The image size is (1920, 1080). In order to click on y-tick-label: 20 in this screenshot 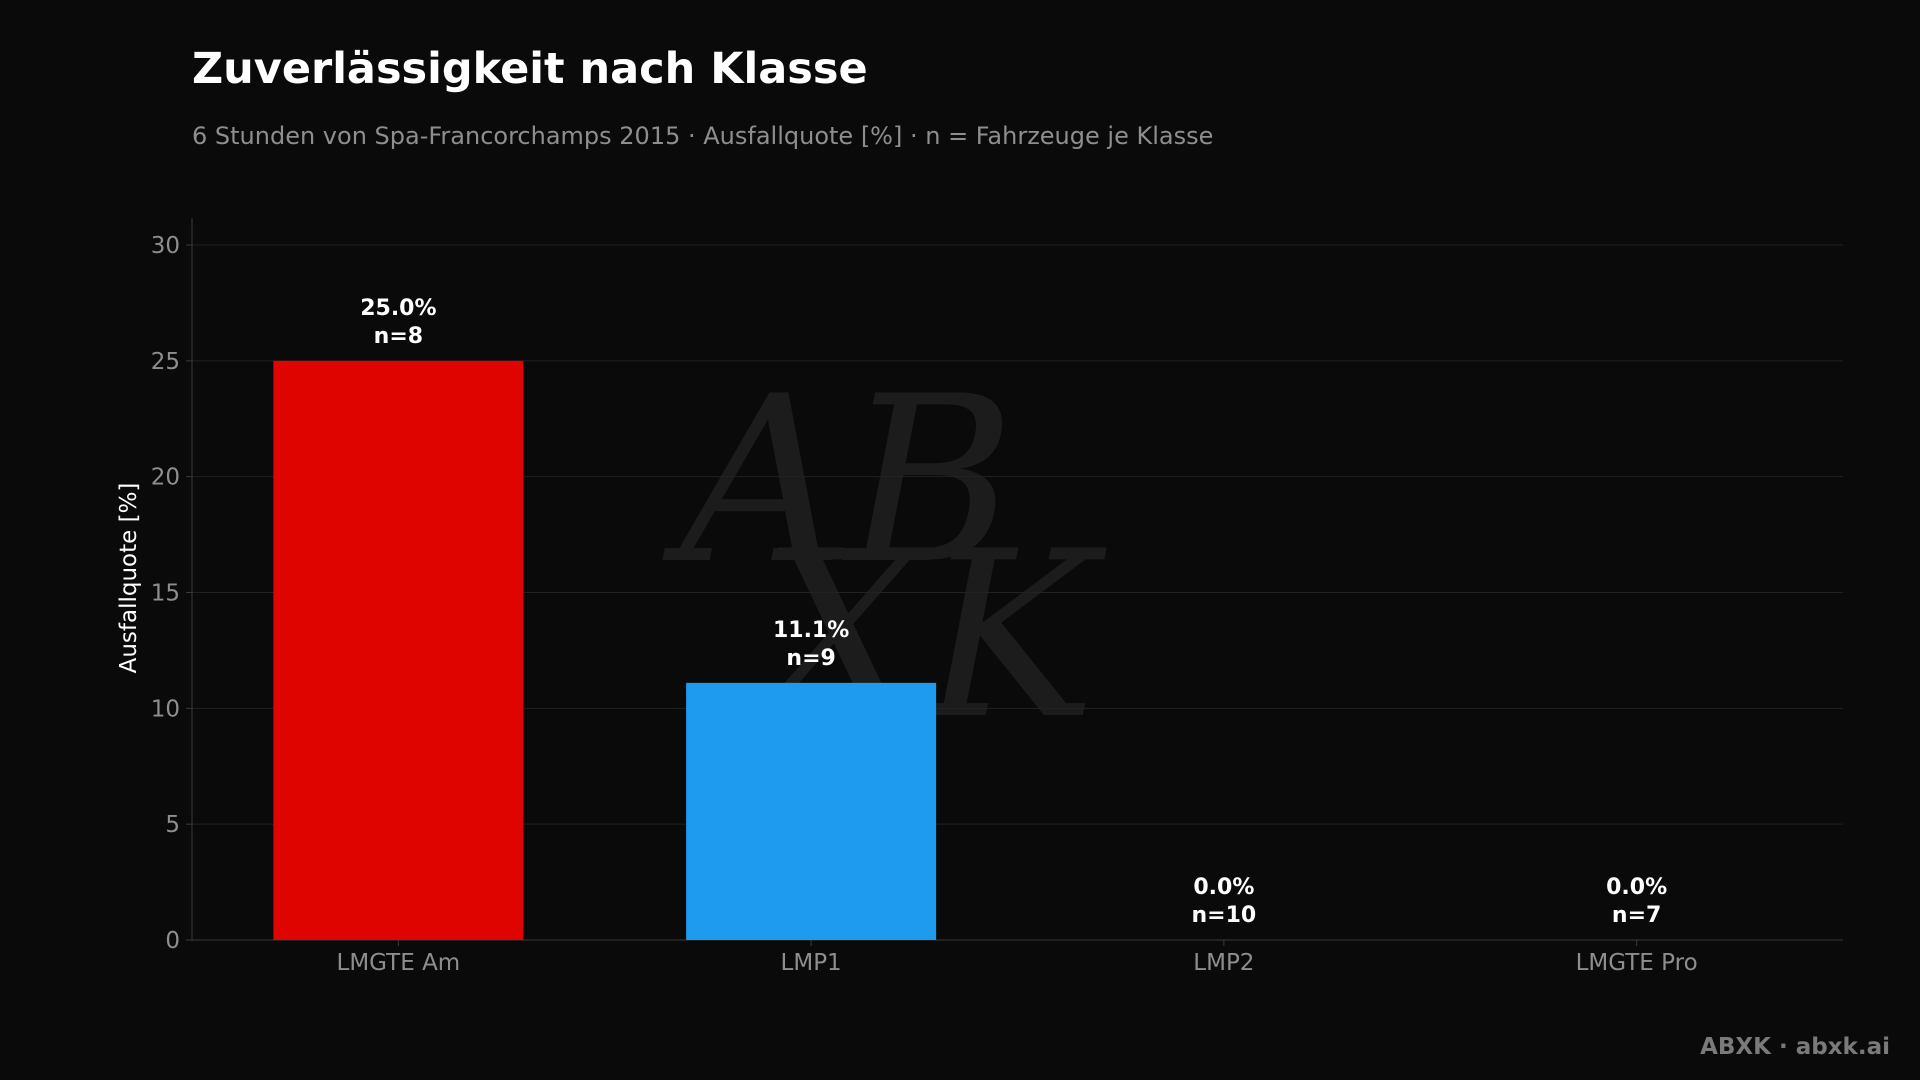, I will do `click(165, 478)`.